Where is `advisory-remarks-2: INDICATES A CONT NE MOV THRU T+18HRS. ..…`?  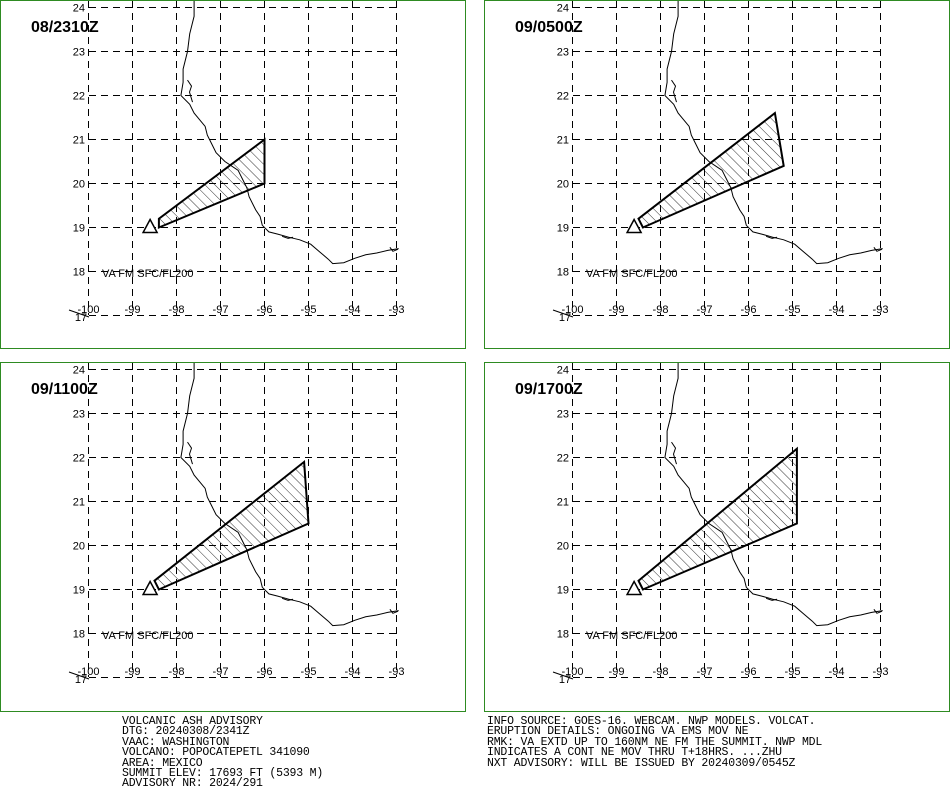 advisory-remarks-2: INDICATES A CONT NE MOV THRU T+18HRS. ..… is located at coordinates (634, 753).